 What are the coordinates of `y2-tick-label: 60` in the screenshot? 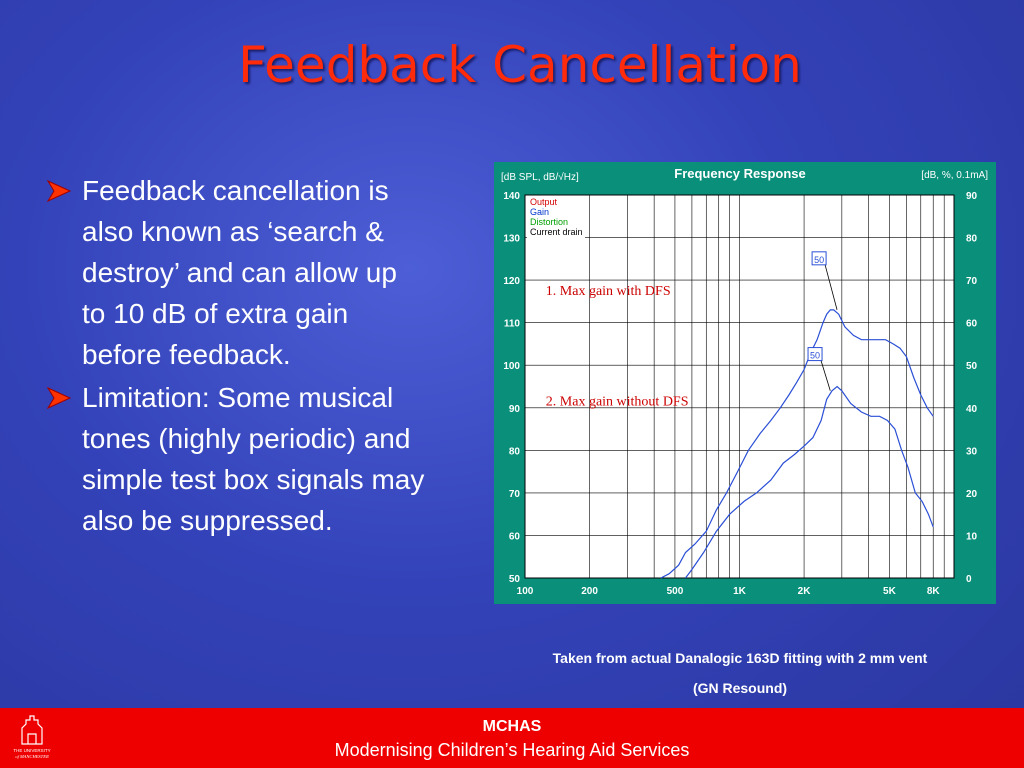 It's located at (972, 324).